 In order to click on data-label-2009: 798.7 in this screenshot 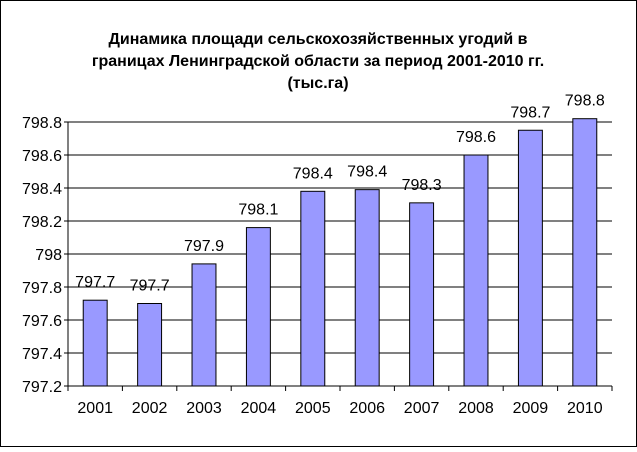, I will do `click(530, 112)`.